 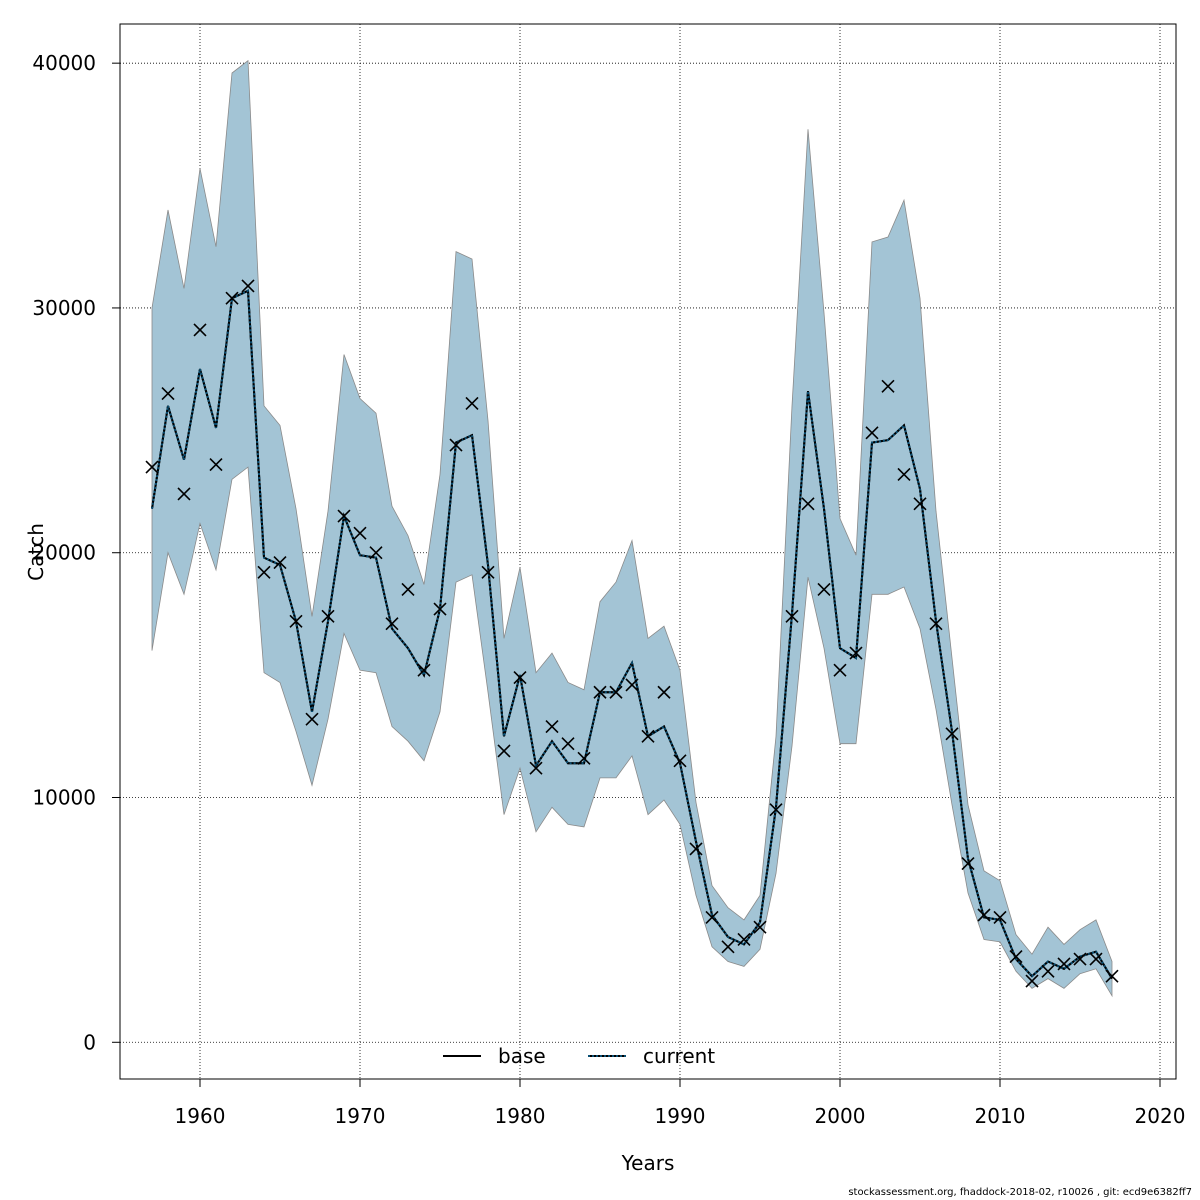 I want to click on x-tick-label: 1980, so click(x=520, y=1116).